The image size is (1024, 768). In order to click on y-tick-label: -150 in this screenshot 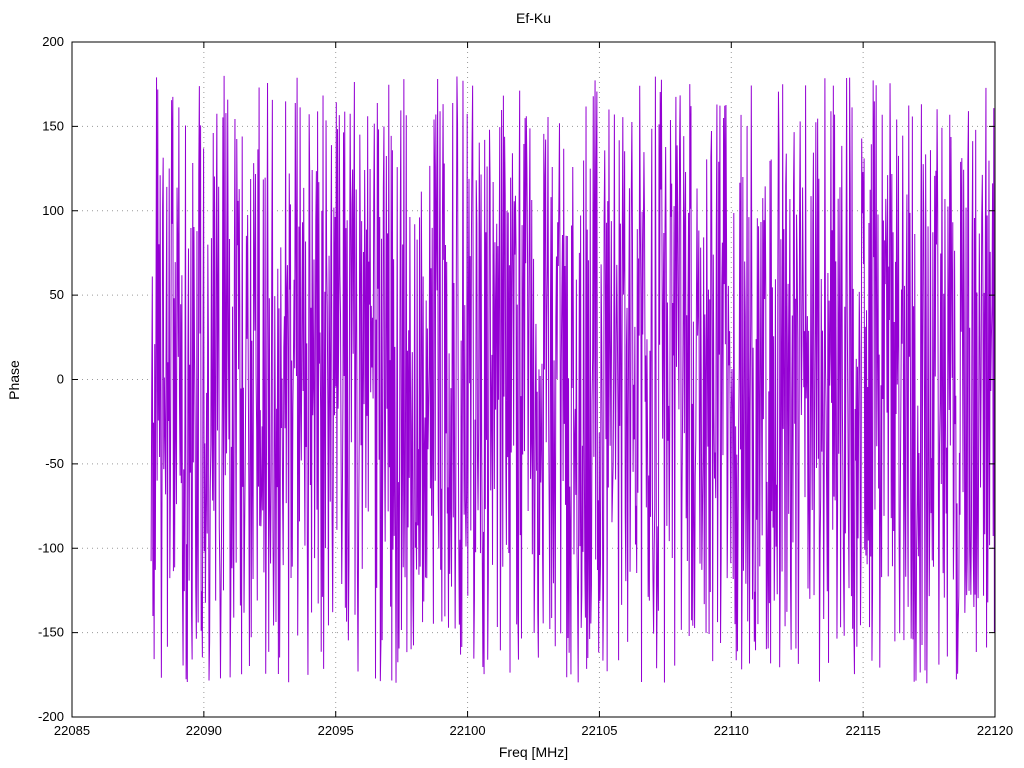, I will do `click(51, 632)`.